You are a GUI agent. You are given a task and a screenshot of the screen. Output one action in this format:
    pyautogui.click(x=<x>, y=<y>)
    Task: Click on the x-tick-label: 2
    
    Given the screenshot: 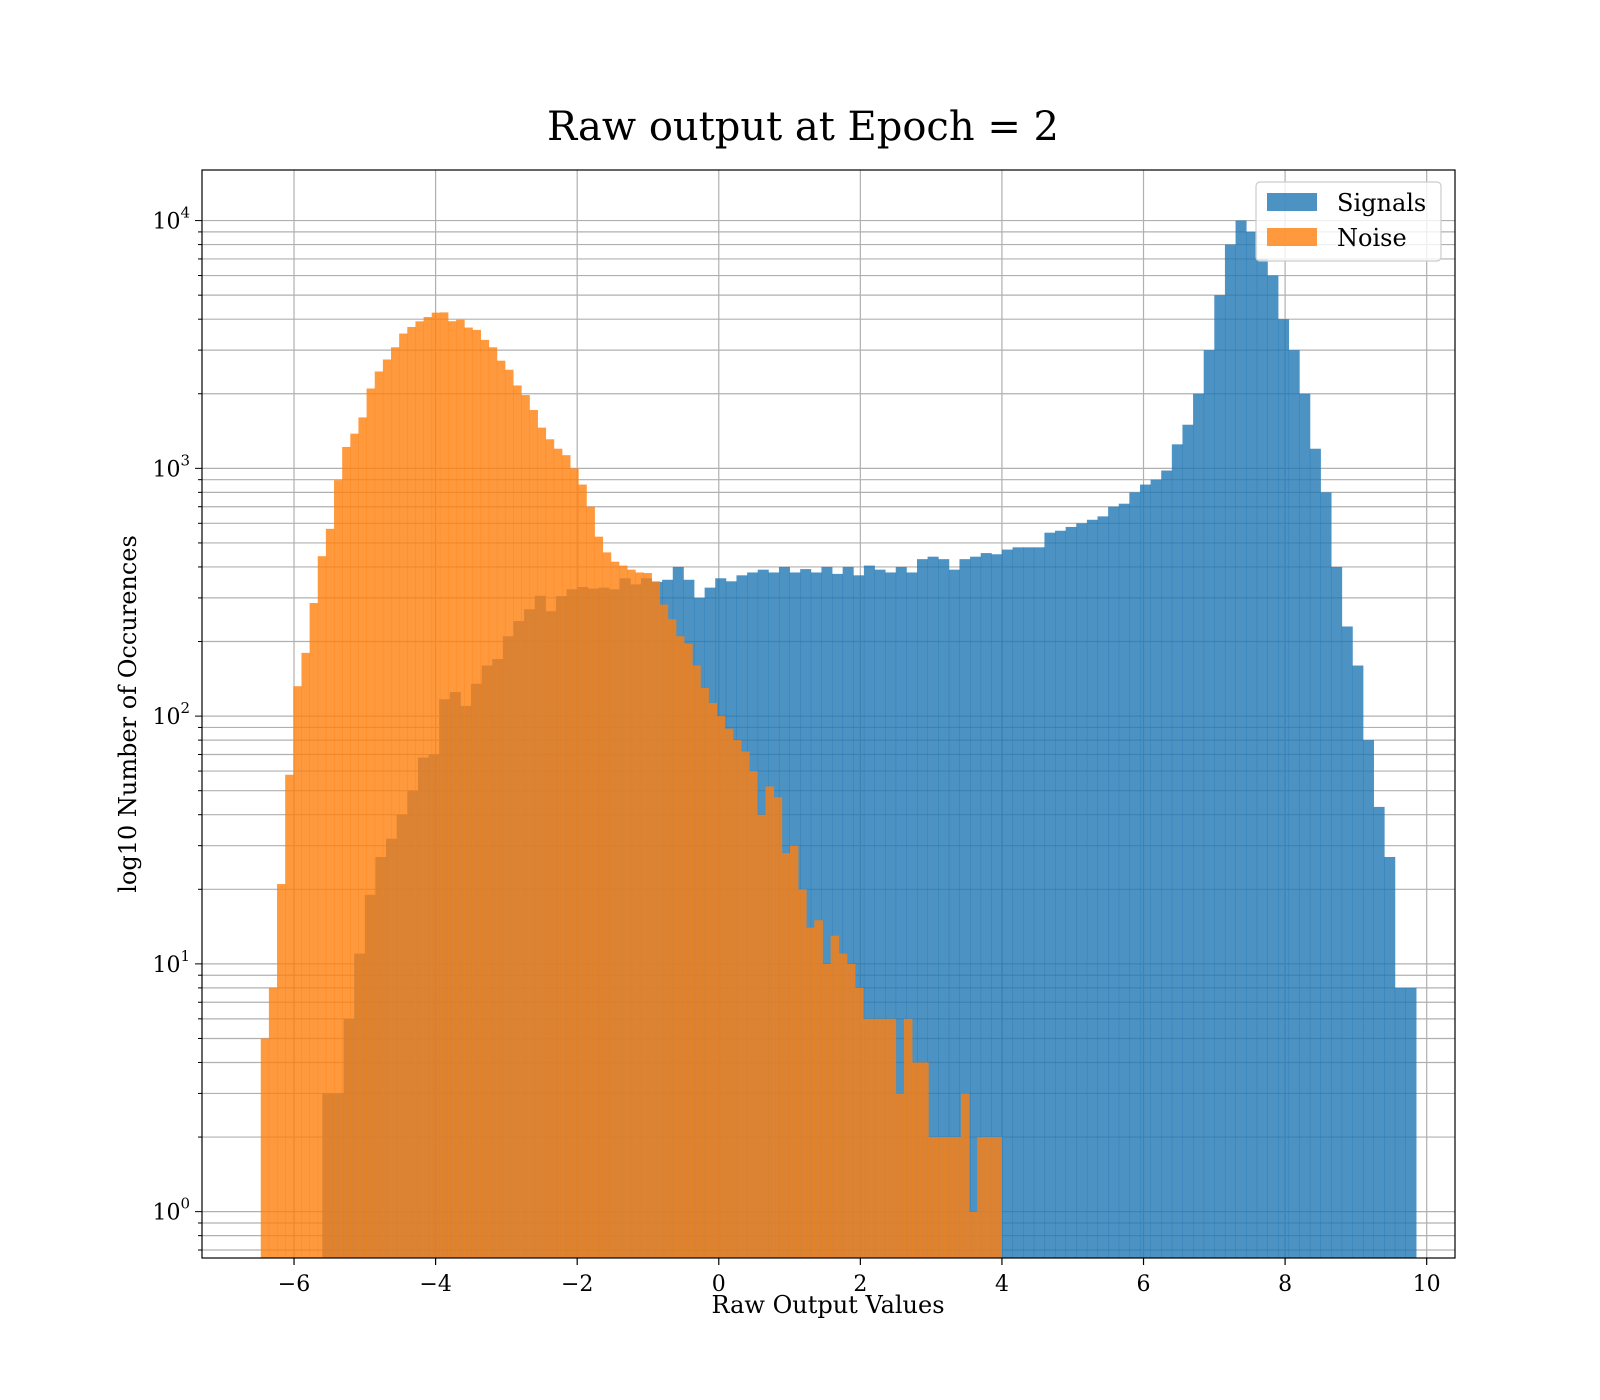 What is the action you would take?
    pyautogui.click(x=860, y=1284)
    